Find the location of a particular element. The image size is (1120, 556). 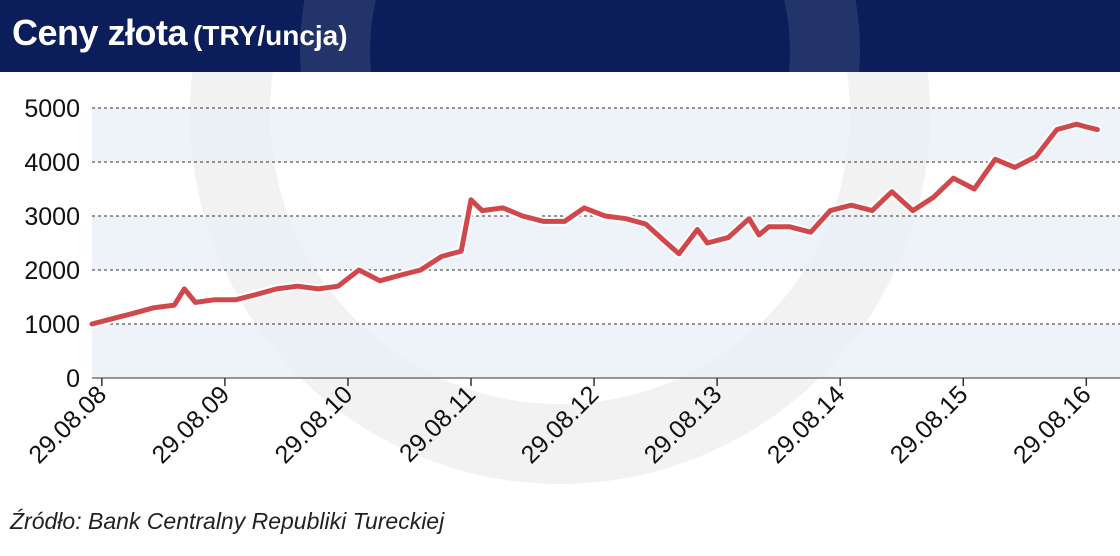

y-tick-label: 5000 is located at coordinates (52, 109).